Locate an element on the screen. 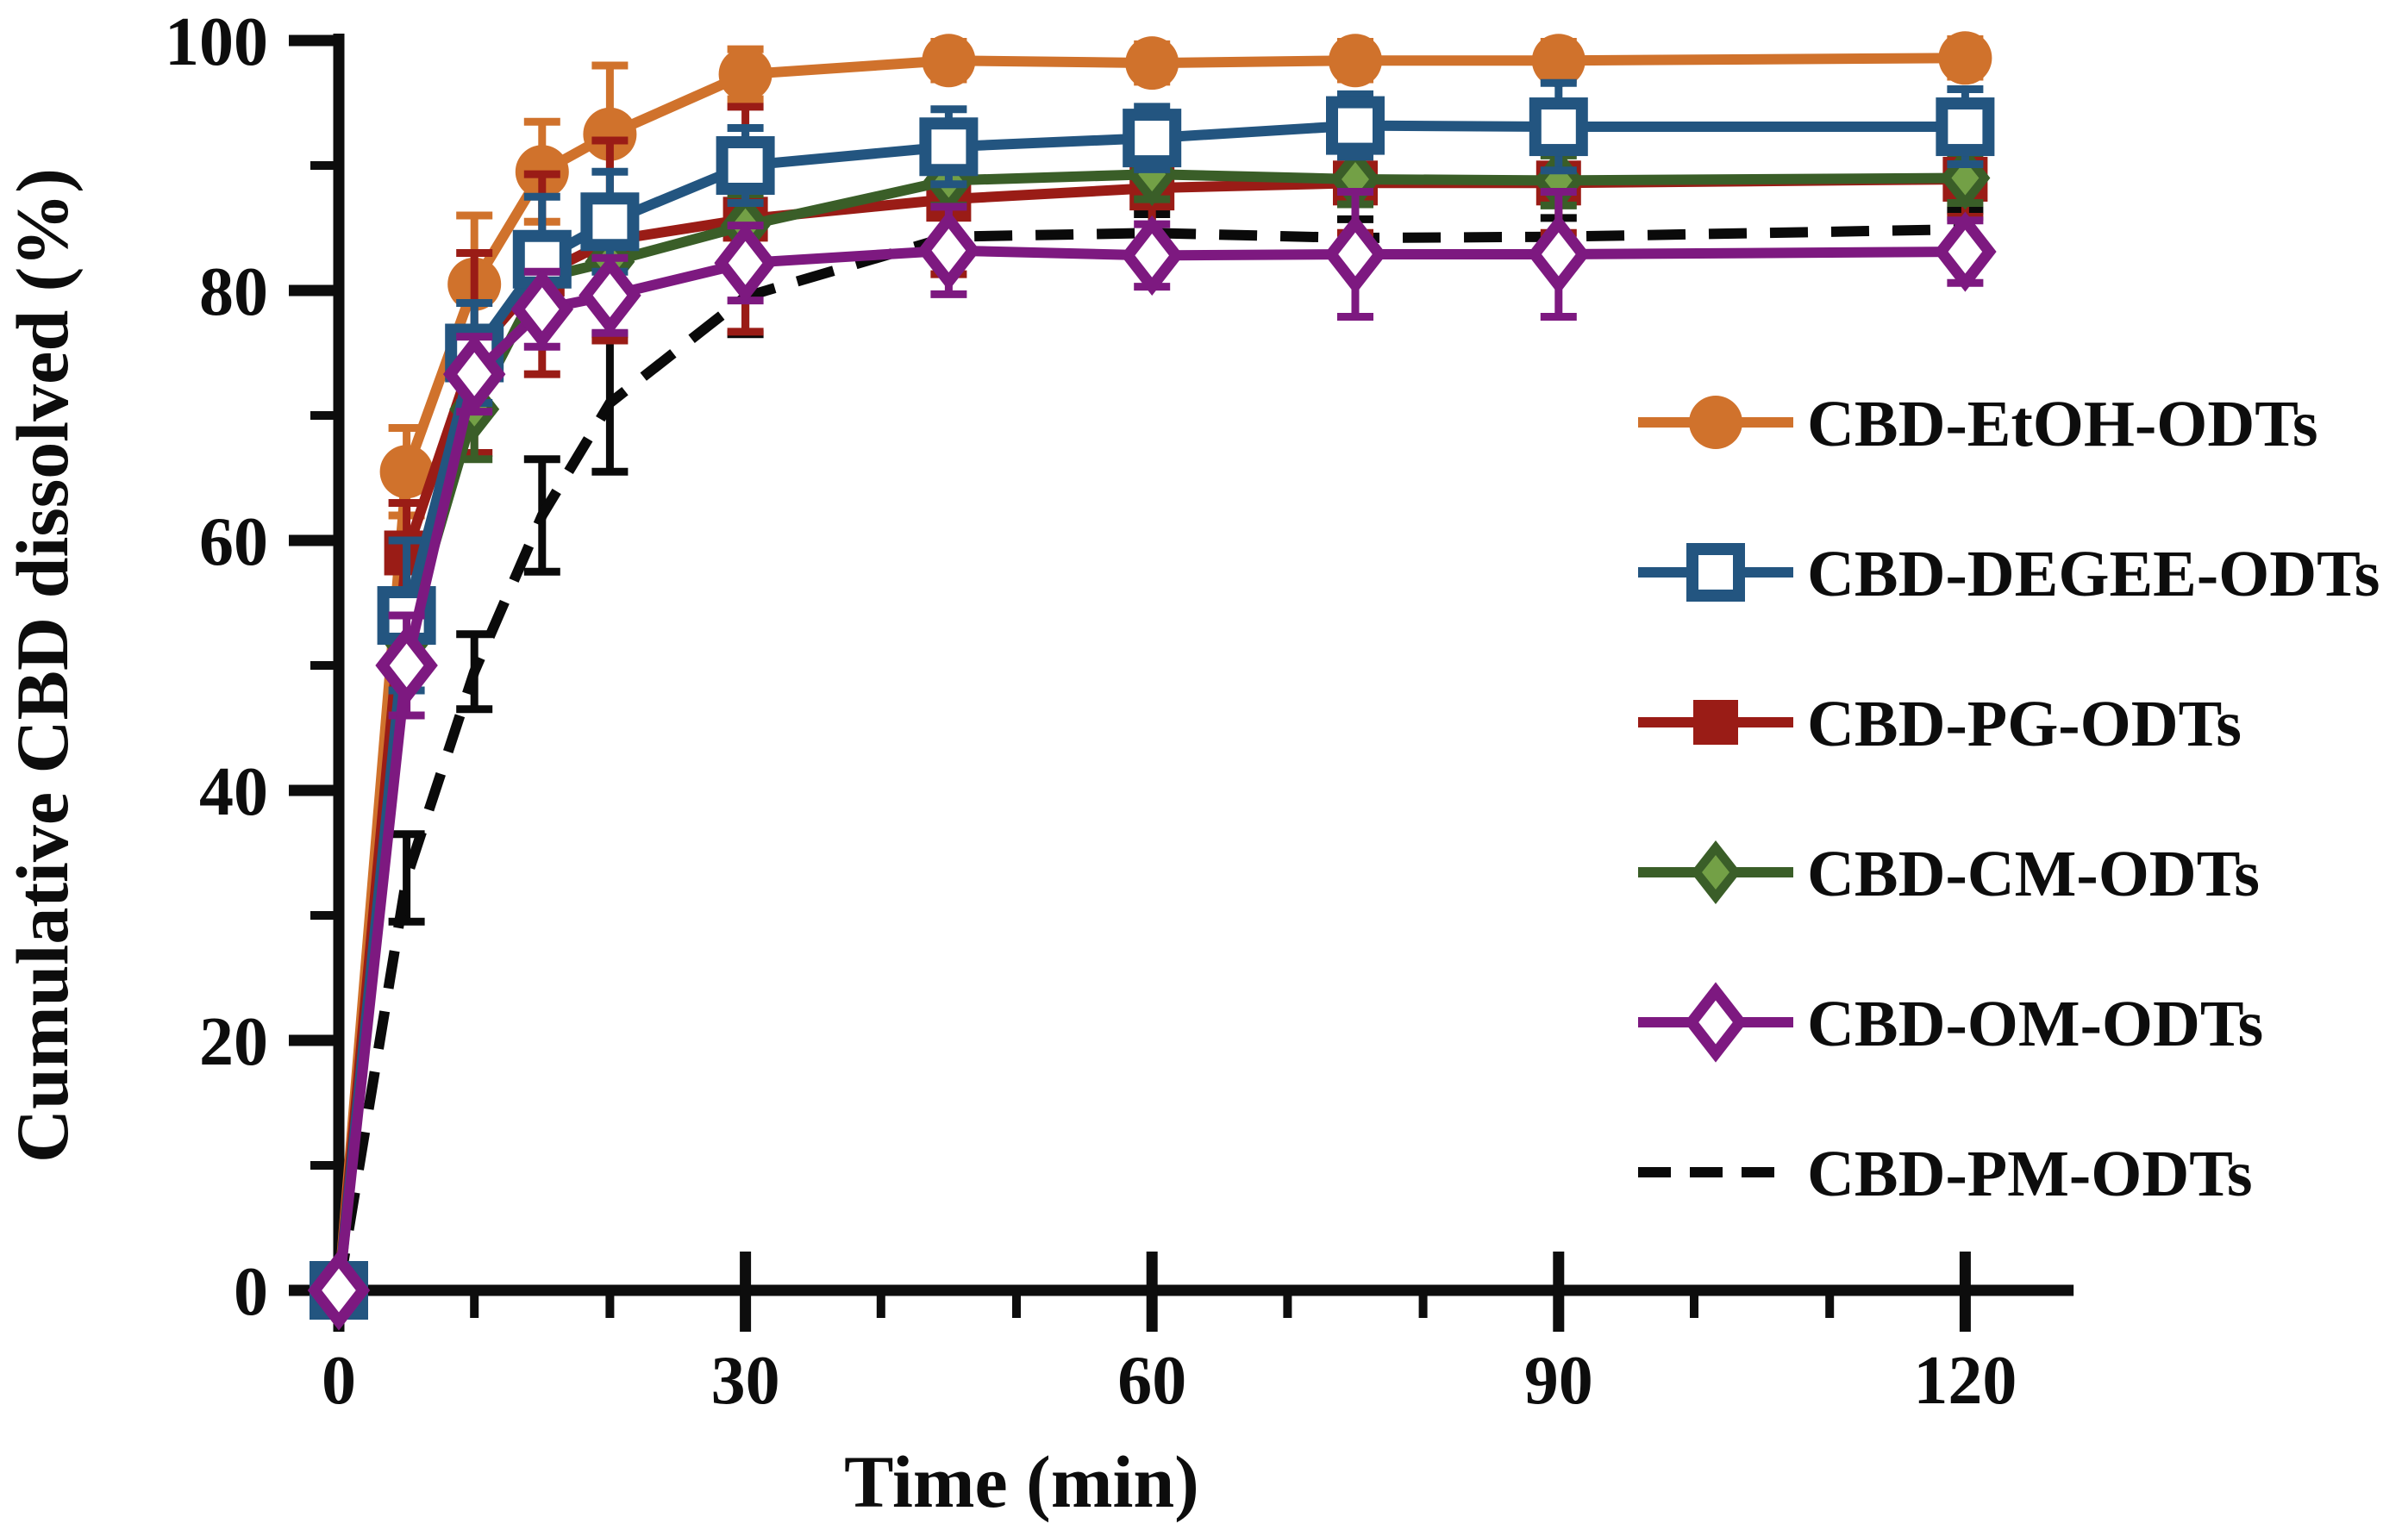  x-tick-label-60: 60 is located at coordinates (1151, 1381).